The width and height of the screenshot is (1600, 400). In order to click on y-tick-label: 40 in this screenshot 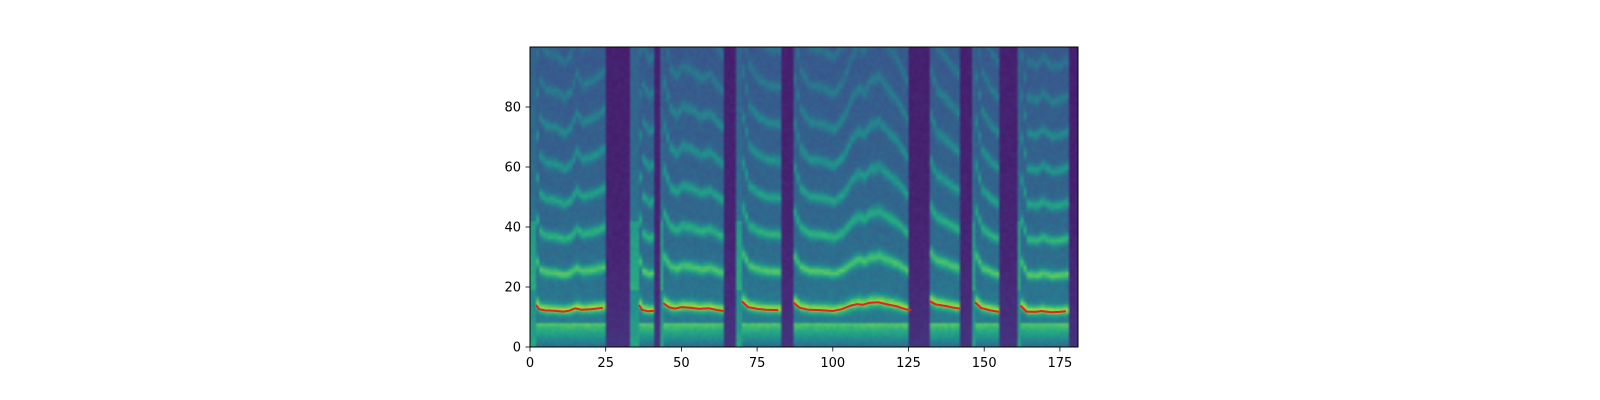, I will do `click(512, 228)`.